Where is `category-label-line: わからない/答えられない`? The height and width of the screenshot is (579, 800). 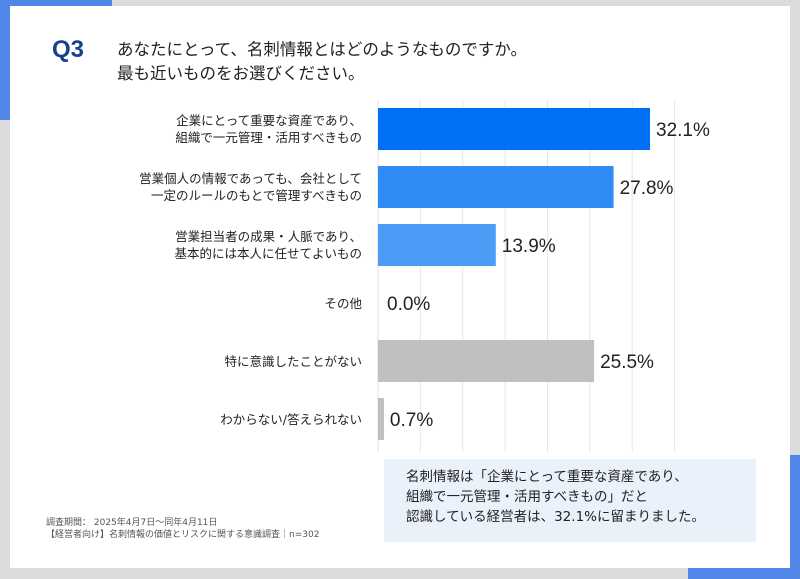 category-label-line: わからない/答えられない is located at coordinates (291, 419).